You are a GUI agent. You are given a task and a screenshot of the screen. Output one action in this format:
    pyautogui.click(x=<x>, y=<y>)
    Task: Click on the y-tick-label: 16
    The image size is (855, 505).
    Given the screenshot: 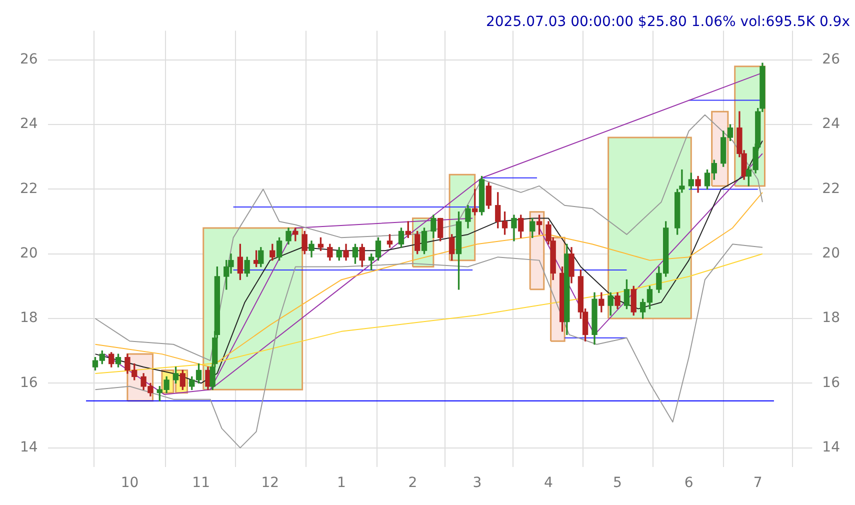 What is the action you would take?
    pyautogui.click(x=29, y=382)
    